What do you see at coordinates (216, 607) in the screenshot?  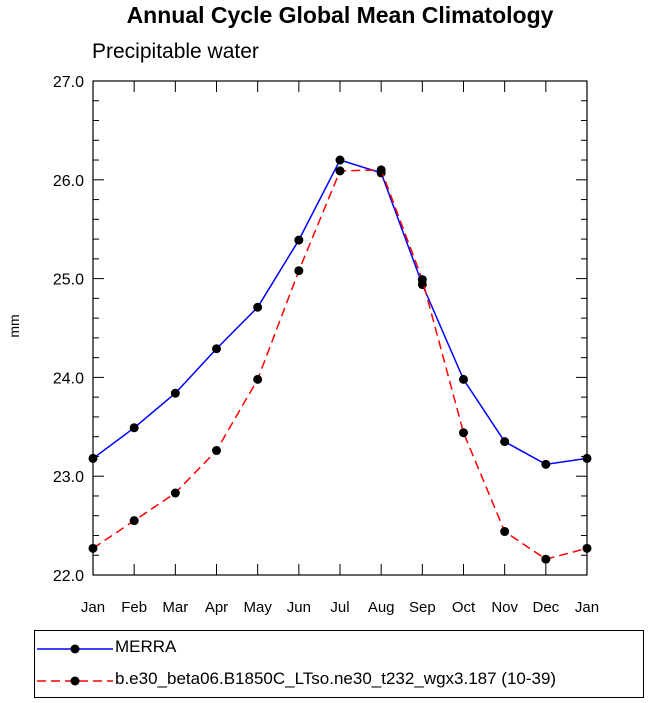 I see `x-tick-label: Apr` at bounding box center [216, 607].